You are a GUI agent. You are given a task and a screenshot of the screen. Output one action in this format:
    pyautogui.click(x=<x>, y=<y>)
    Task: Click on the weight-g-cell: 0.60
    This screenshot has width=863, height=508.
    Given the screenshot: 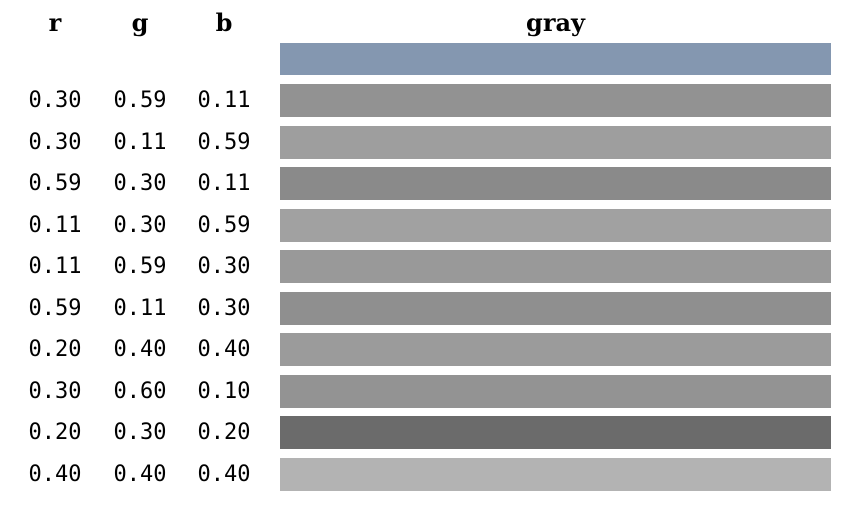 What is the action you would take?
    pyautogui.click(x=140, y=391)
    